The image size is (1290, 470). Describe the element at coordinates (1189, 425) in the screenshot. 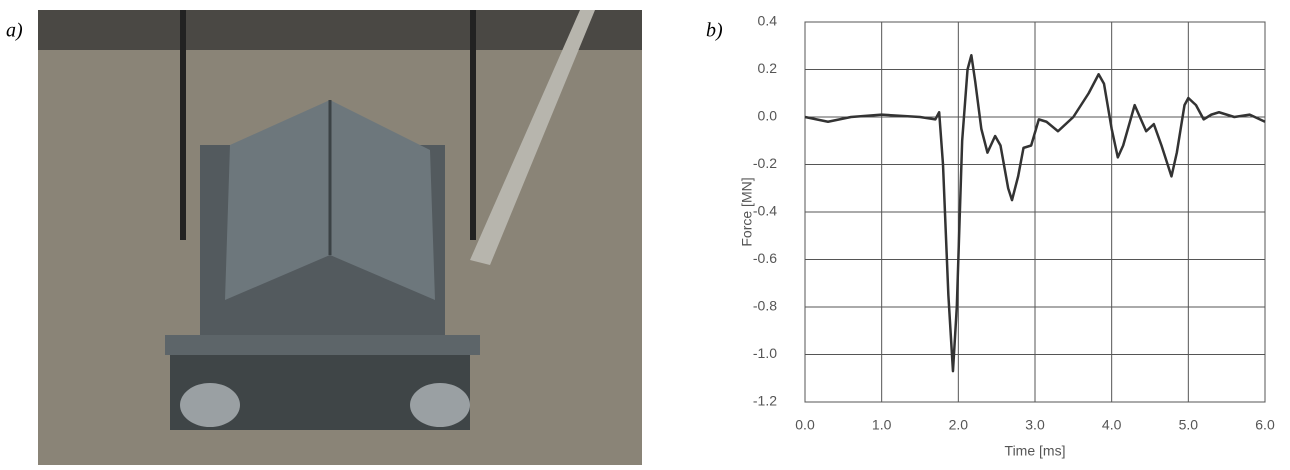

I see `x-tick-label: 5.0` at that location.